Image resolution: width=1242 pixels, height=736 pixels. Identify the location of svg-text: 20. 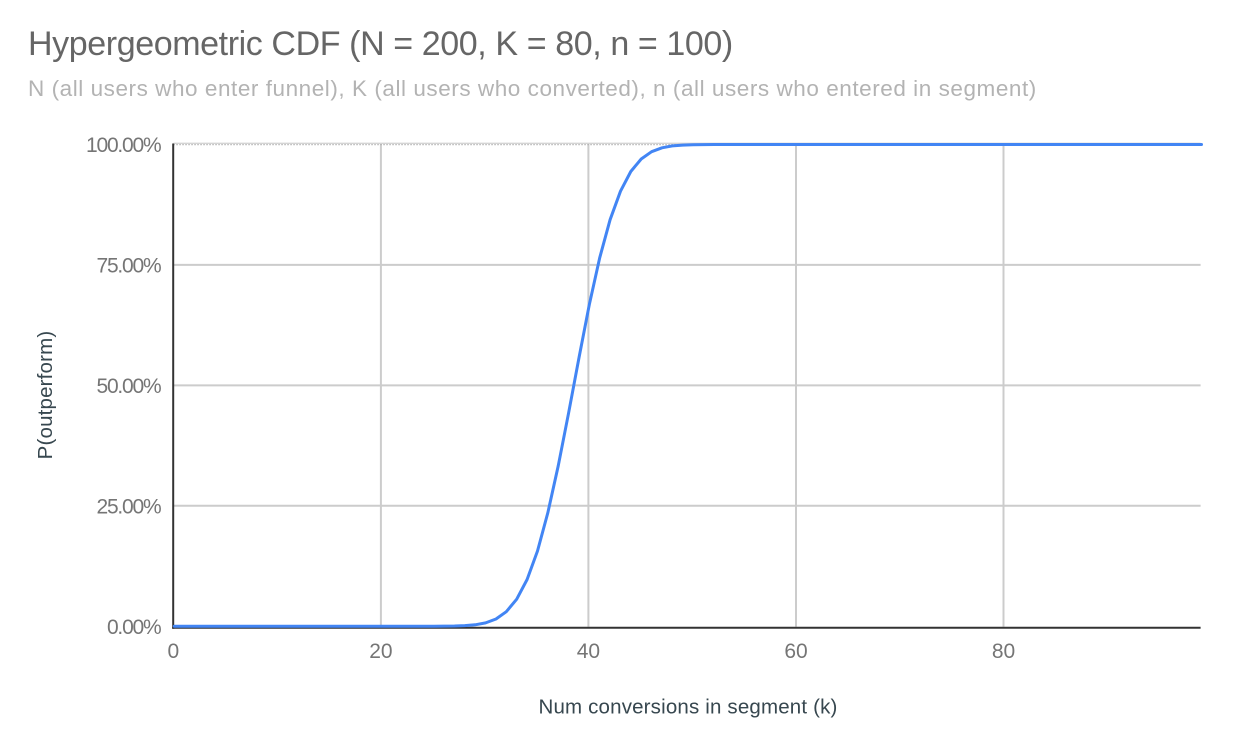
(380, 651).